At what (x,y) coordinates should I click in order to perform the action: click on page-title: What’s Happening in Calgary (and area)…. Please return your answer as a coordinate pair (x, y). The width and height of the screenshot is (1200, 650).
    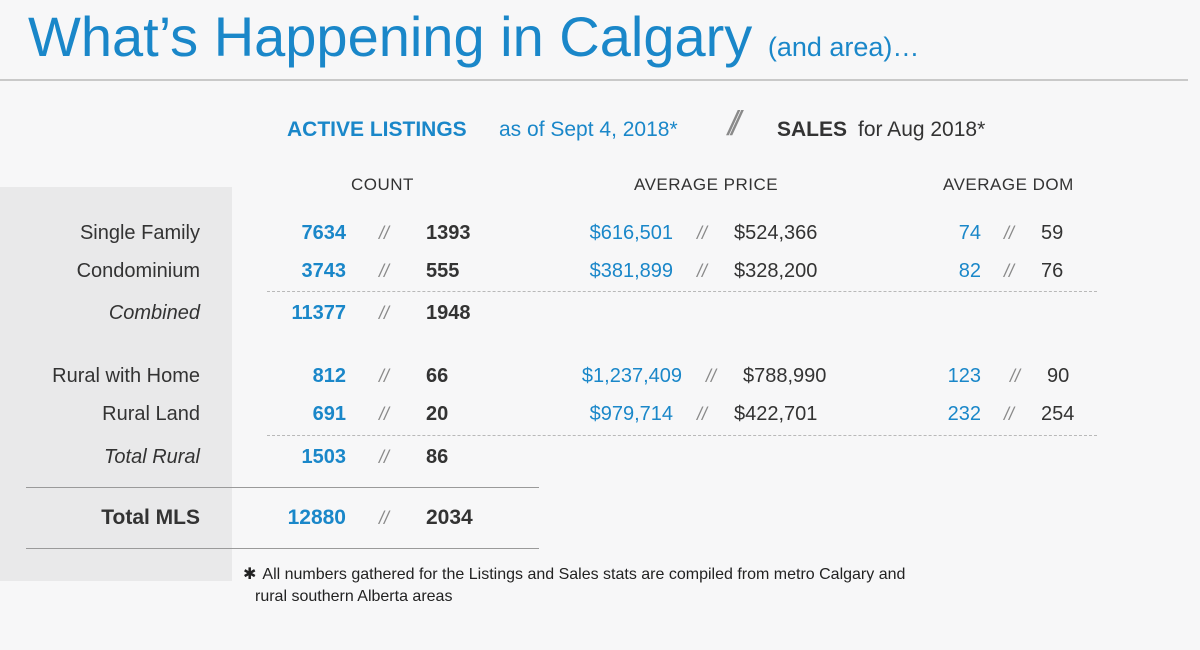
    Looking at the image, I should click on (473, 42).